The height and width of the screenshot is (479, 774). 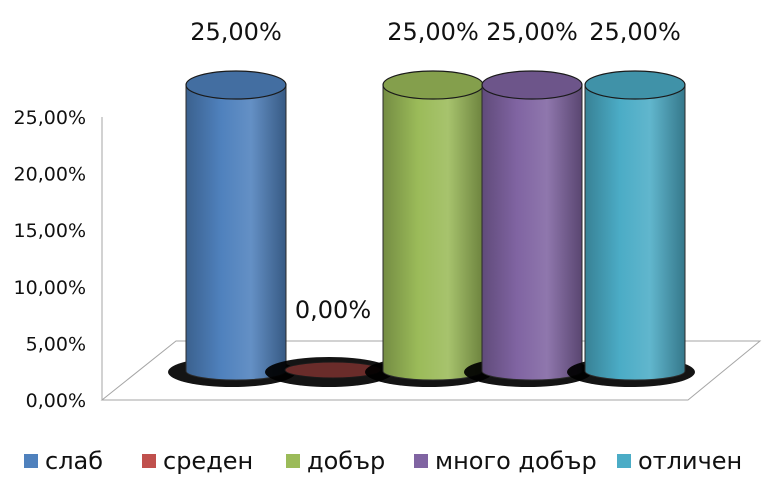 What do you see at coordinates (333, 310) in the screenshot?
I see `data-label: 0,00%` at bounding box center [333, 310].